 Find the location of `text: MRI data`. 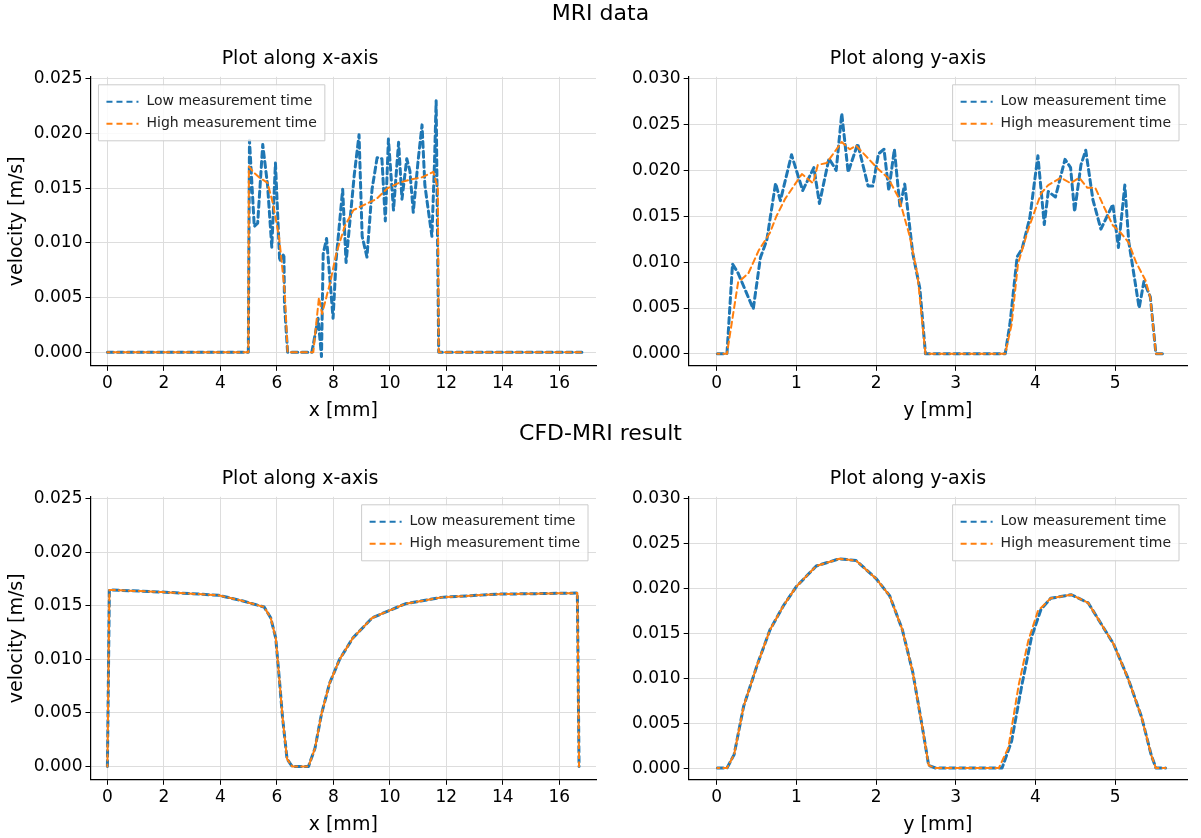

text: MRI data is located at coordinates (600, 12).